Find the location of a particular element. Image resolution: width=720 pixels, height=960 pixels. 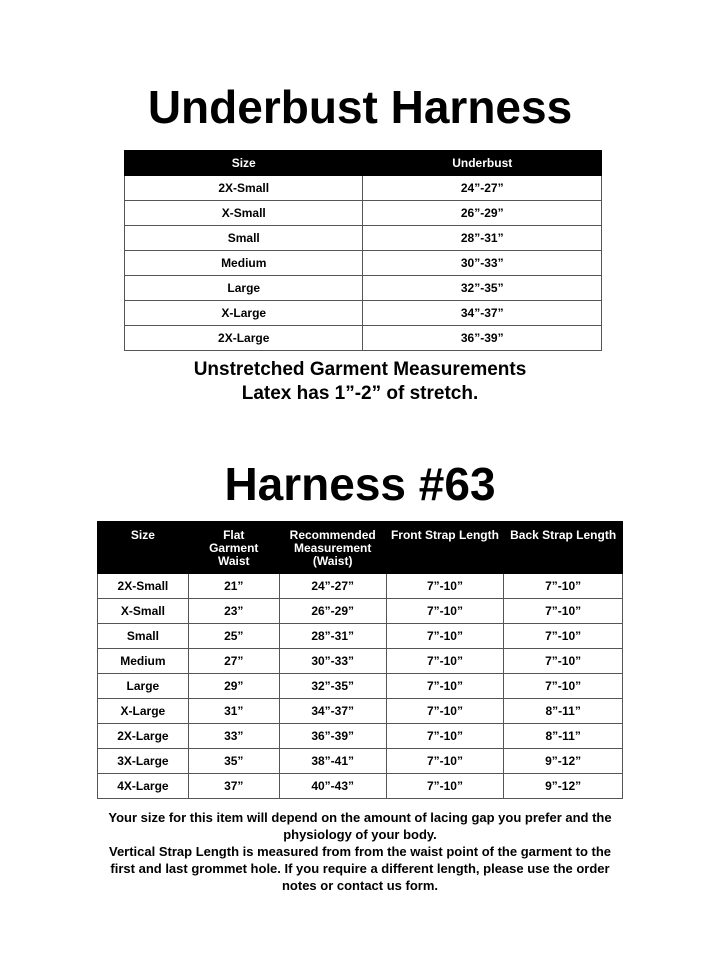

table-row: Medium 27” 30”-33” 7”-10” 7”-10” is located at coordinates (360, 661).